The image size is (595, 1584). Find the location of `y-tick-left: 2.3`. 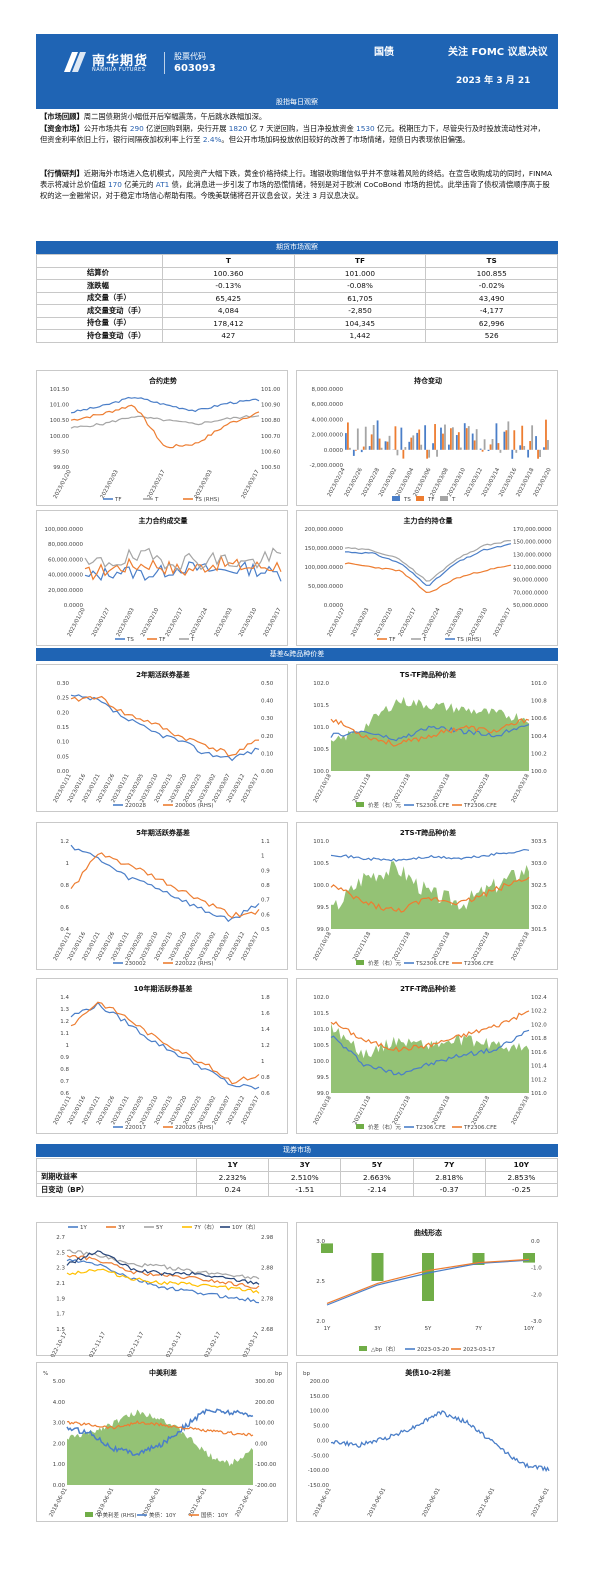

y-tick-left: 2.3 is located at coordinates (60, 1269).